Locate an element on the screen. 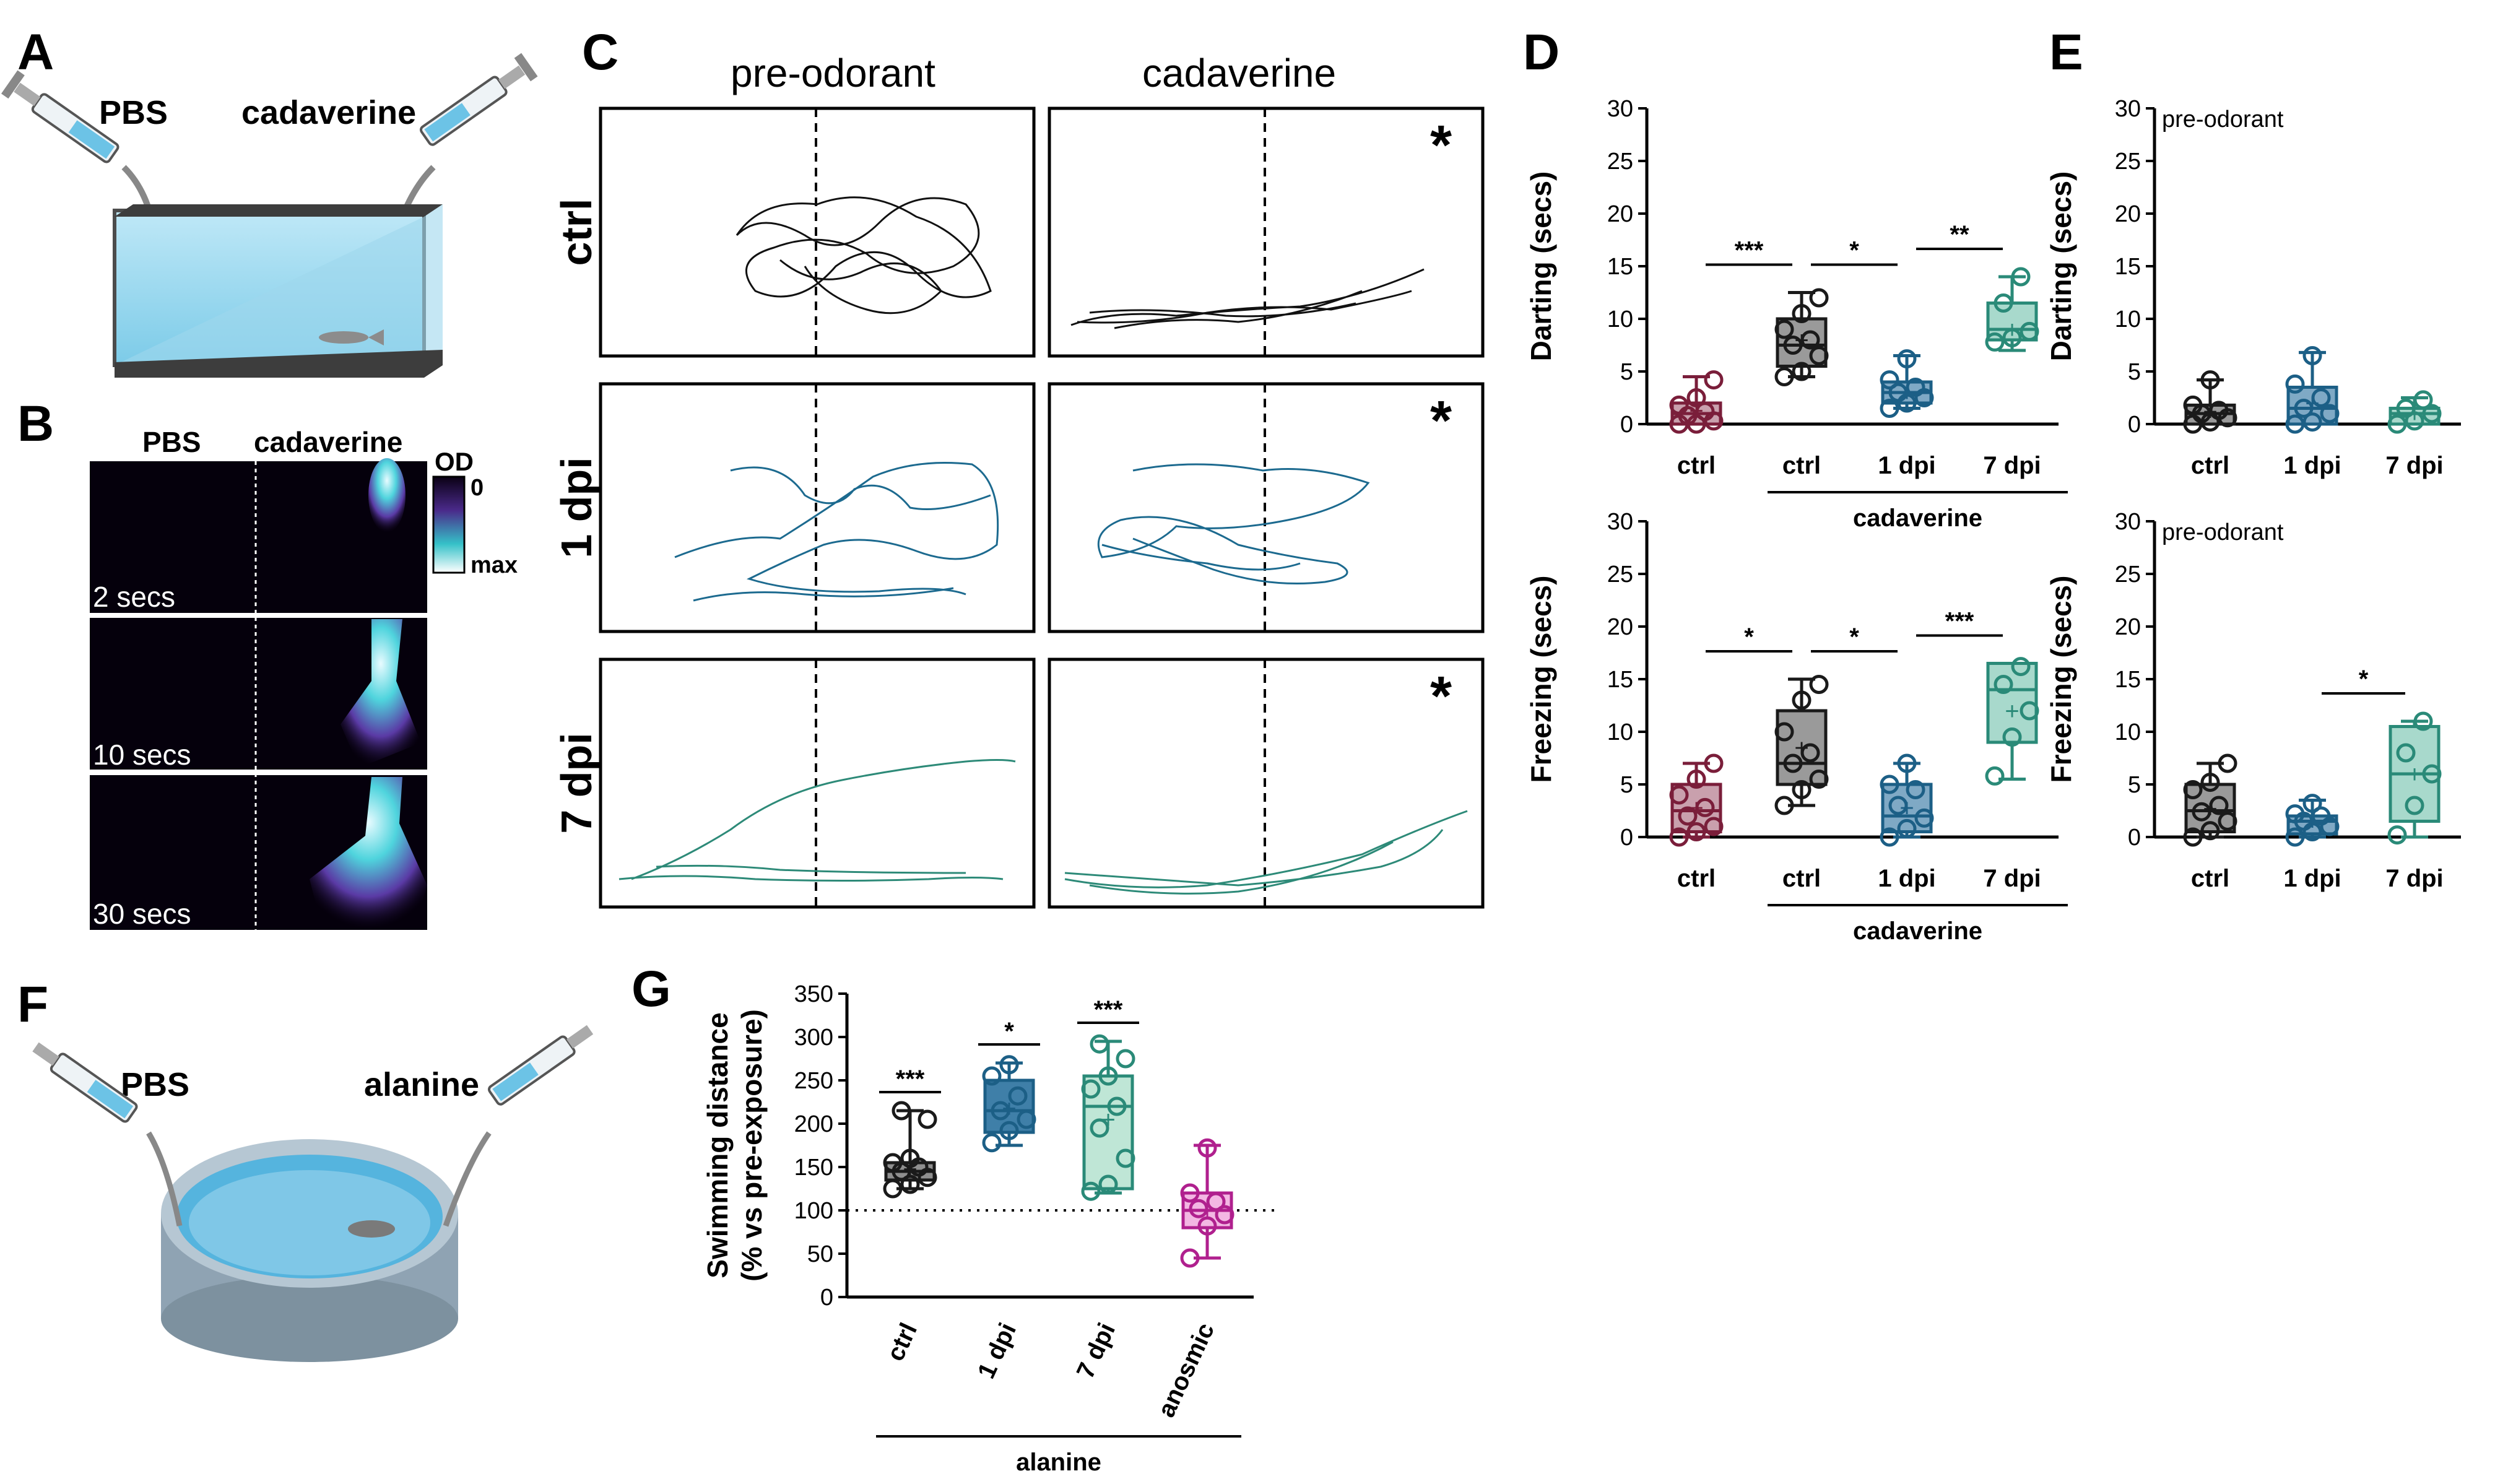 Image resolution: width=2495 pixels, height=1484 pixels. od-scale-title: OD is located at coordinates (455, 462).